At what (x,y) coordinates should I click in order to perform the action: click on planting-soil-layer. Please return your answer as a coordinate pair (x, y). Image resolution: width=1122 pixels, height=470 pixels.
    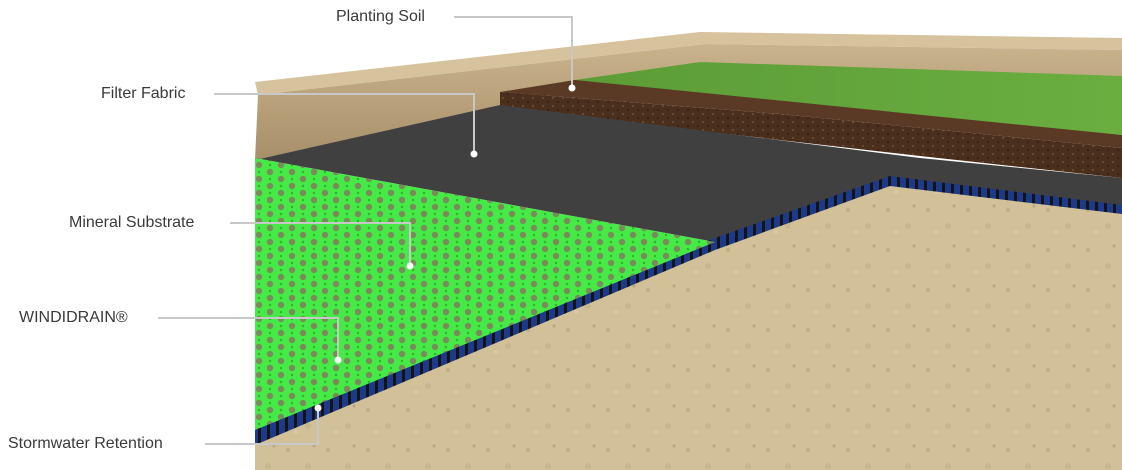
    Looking at the image, I should click on (811, 135).